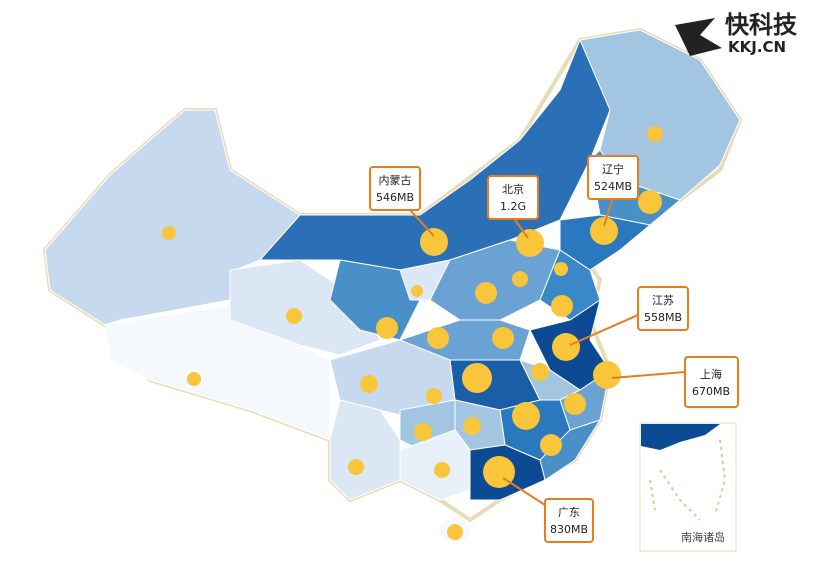 The height and width of the screenshot is (580, 819). Describe the element at coordinates (613, 169) in the screenshot. I see `callout-region: 辽宁` at that location.